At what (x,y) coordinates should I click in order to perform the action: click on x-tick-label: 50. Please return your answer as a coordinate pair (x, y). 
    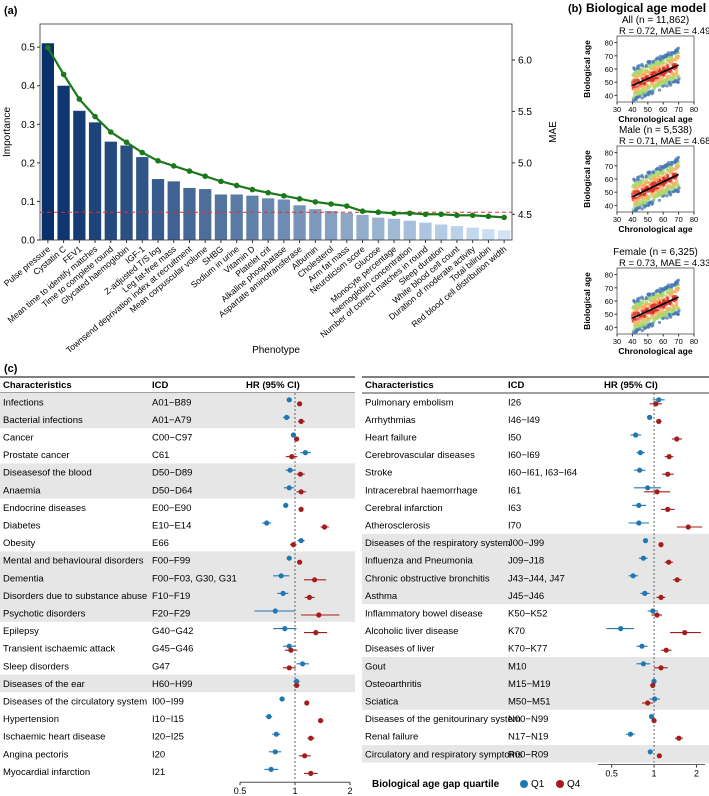
    Looking at the image, I should click on (648, 219).